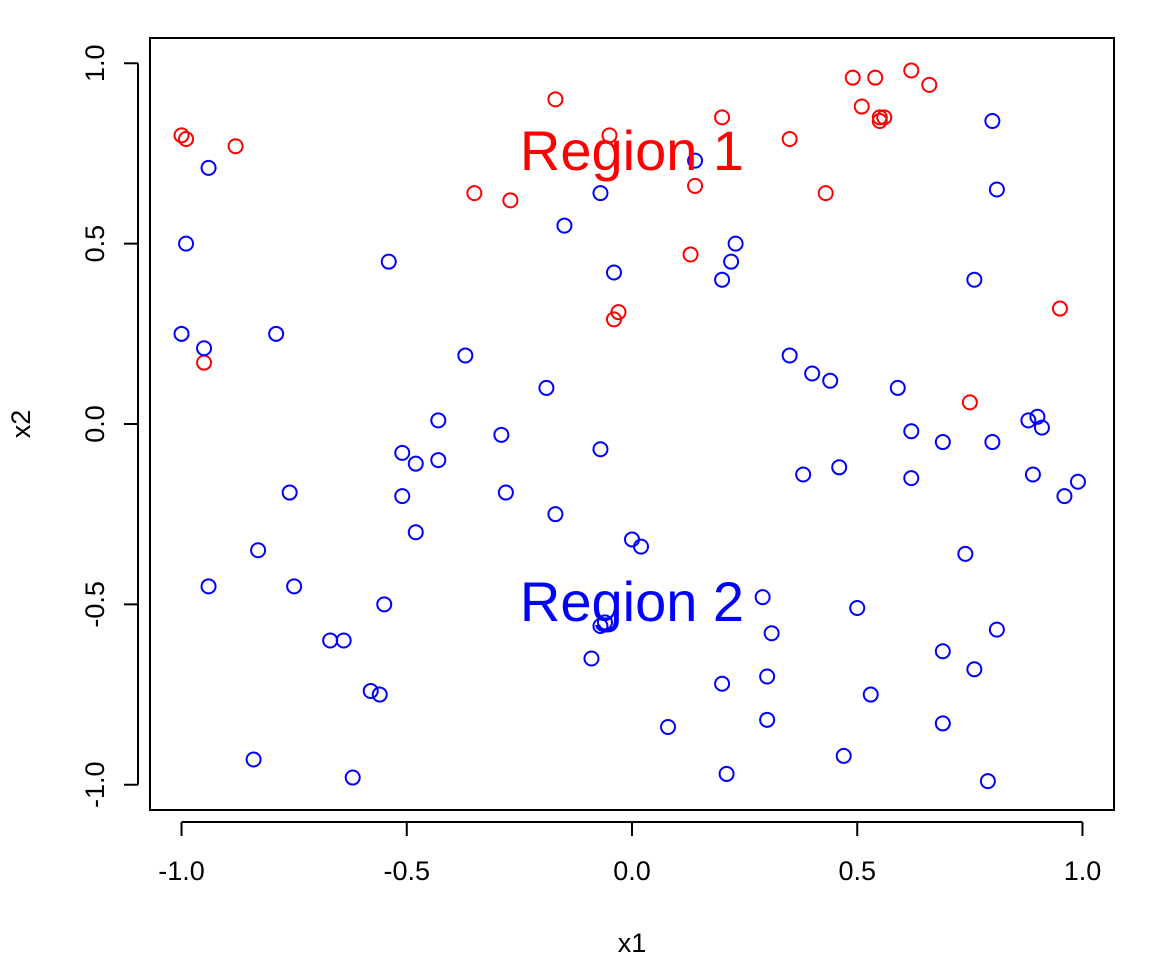  What do you see at coordinates (95, 604) in the screenshot?
I see `y-tick-label: -0.5` at bounding box center [95, 604].